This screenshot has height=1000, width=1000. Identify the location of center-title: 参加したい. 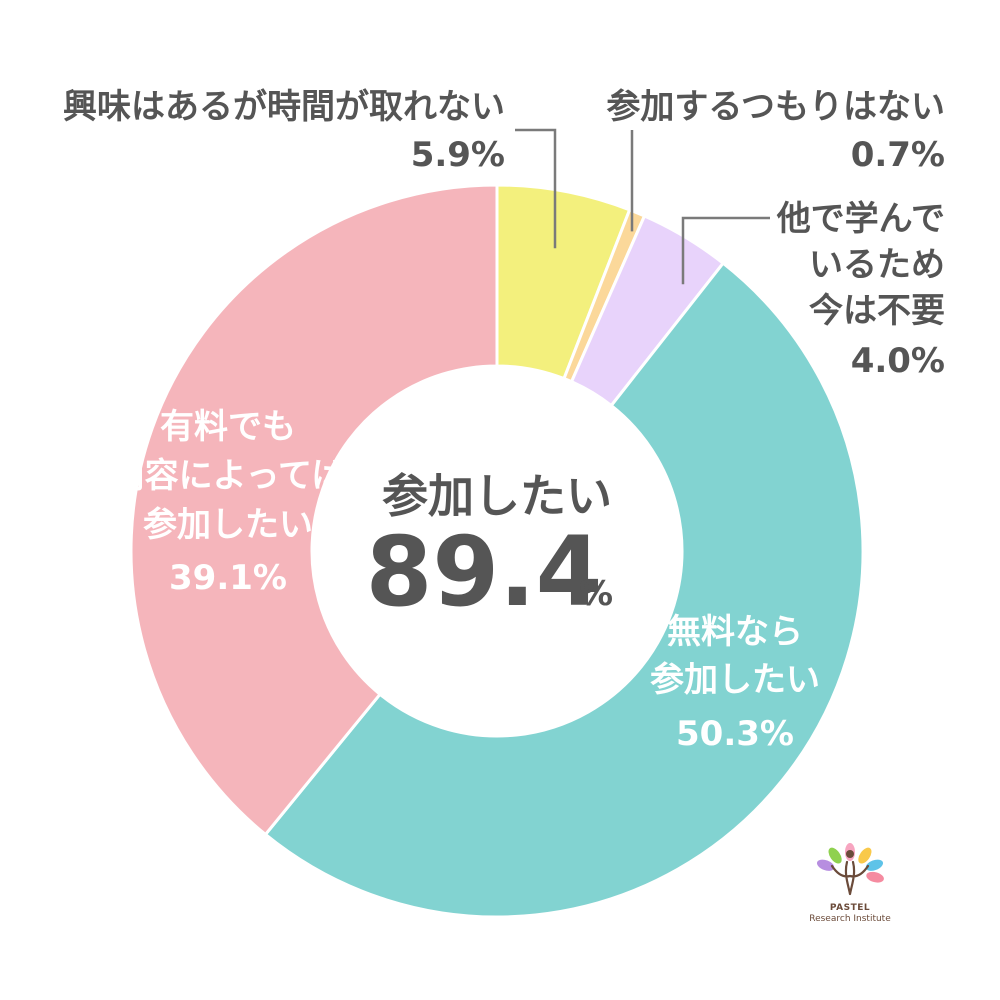
(497, 496).